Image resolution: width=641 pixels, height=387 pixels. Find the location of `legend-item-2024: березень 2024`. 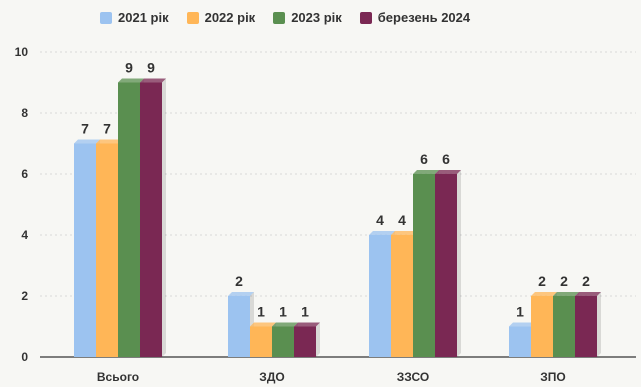

legend-item-2024: березень 2024 is located at coordinates (415, 17).